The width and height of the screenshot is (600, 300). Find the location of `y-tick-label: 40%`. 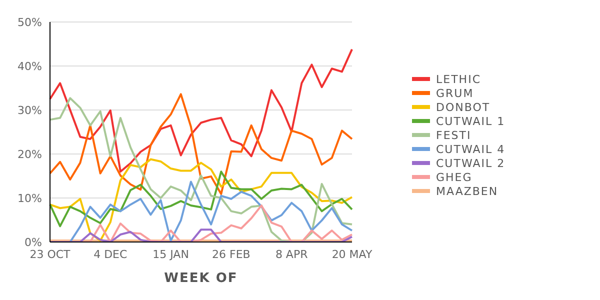

y-tick-label: 40% is located at coordinates (30, 66).